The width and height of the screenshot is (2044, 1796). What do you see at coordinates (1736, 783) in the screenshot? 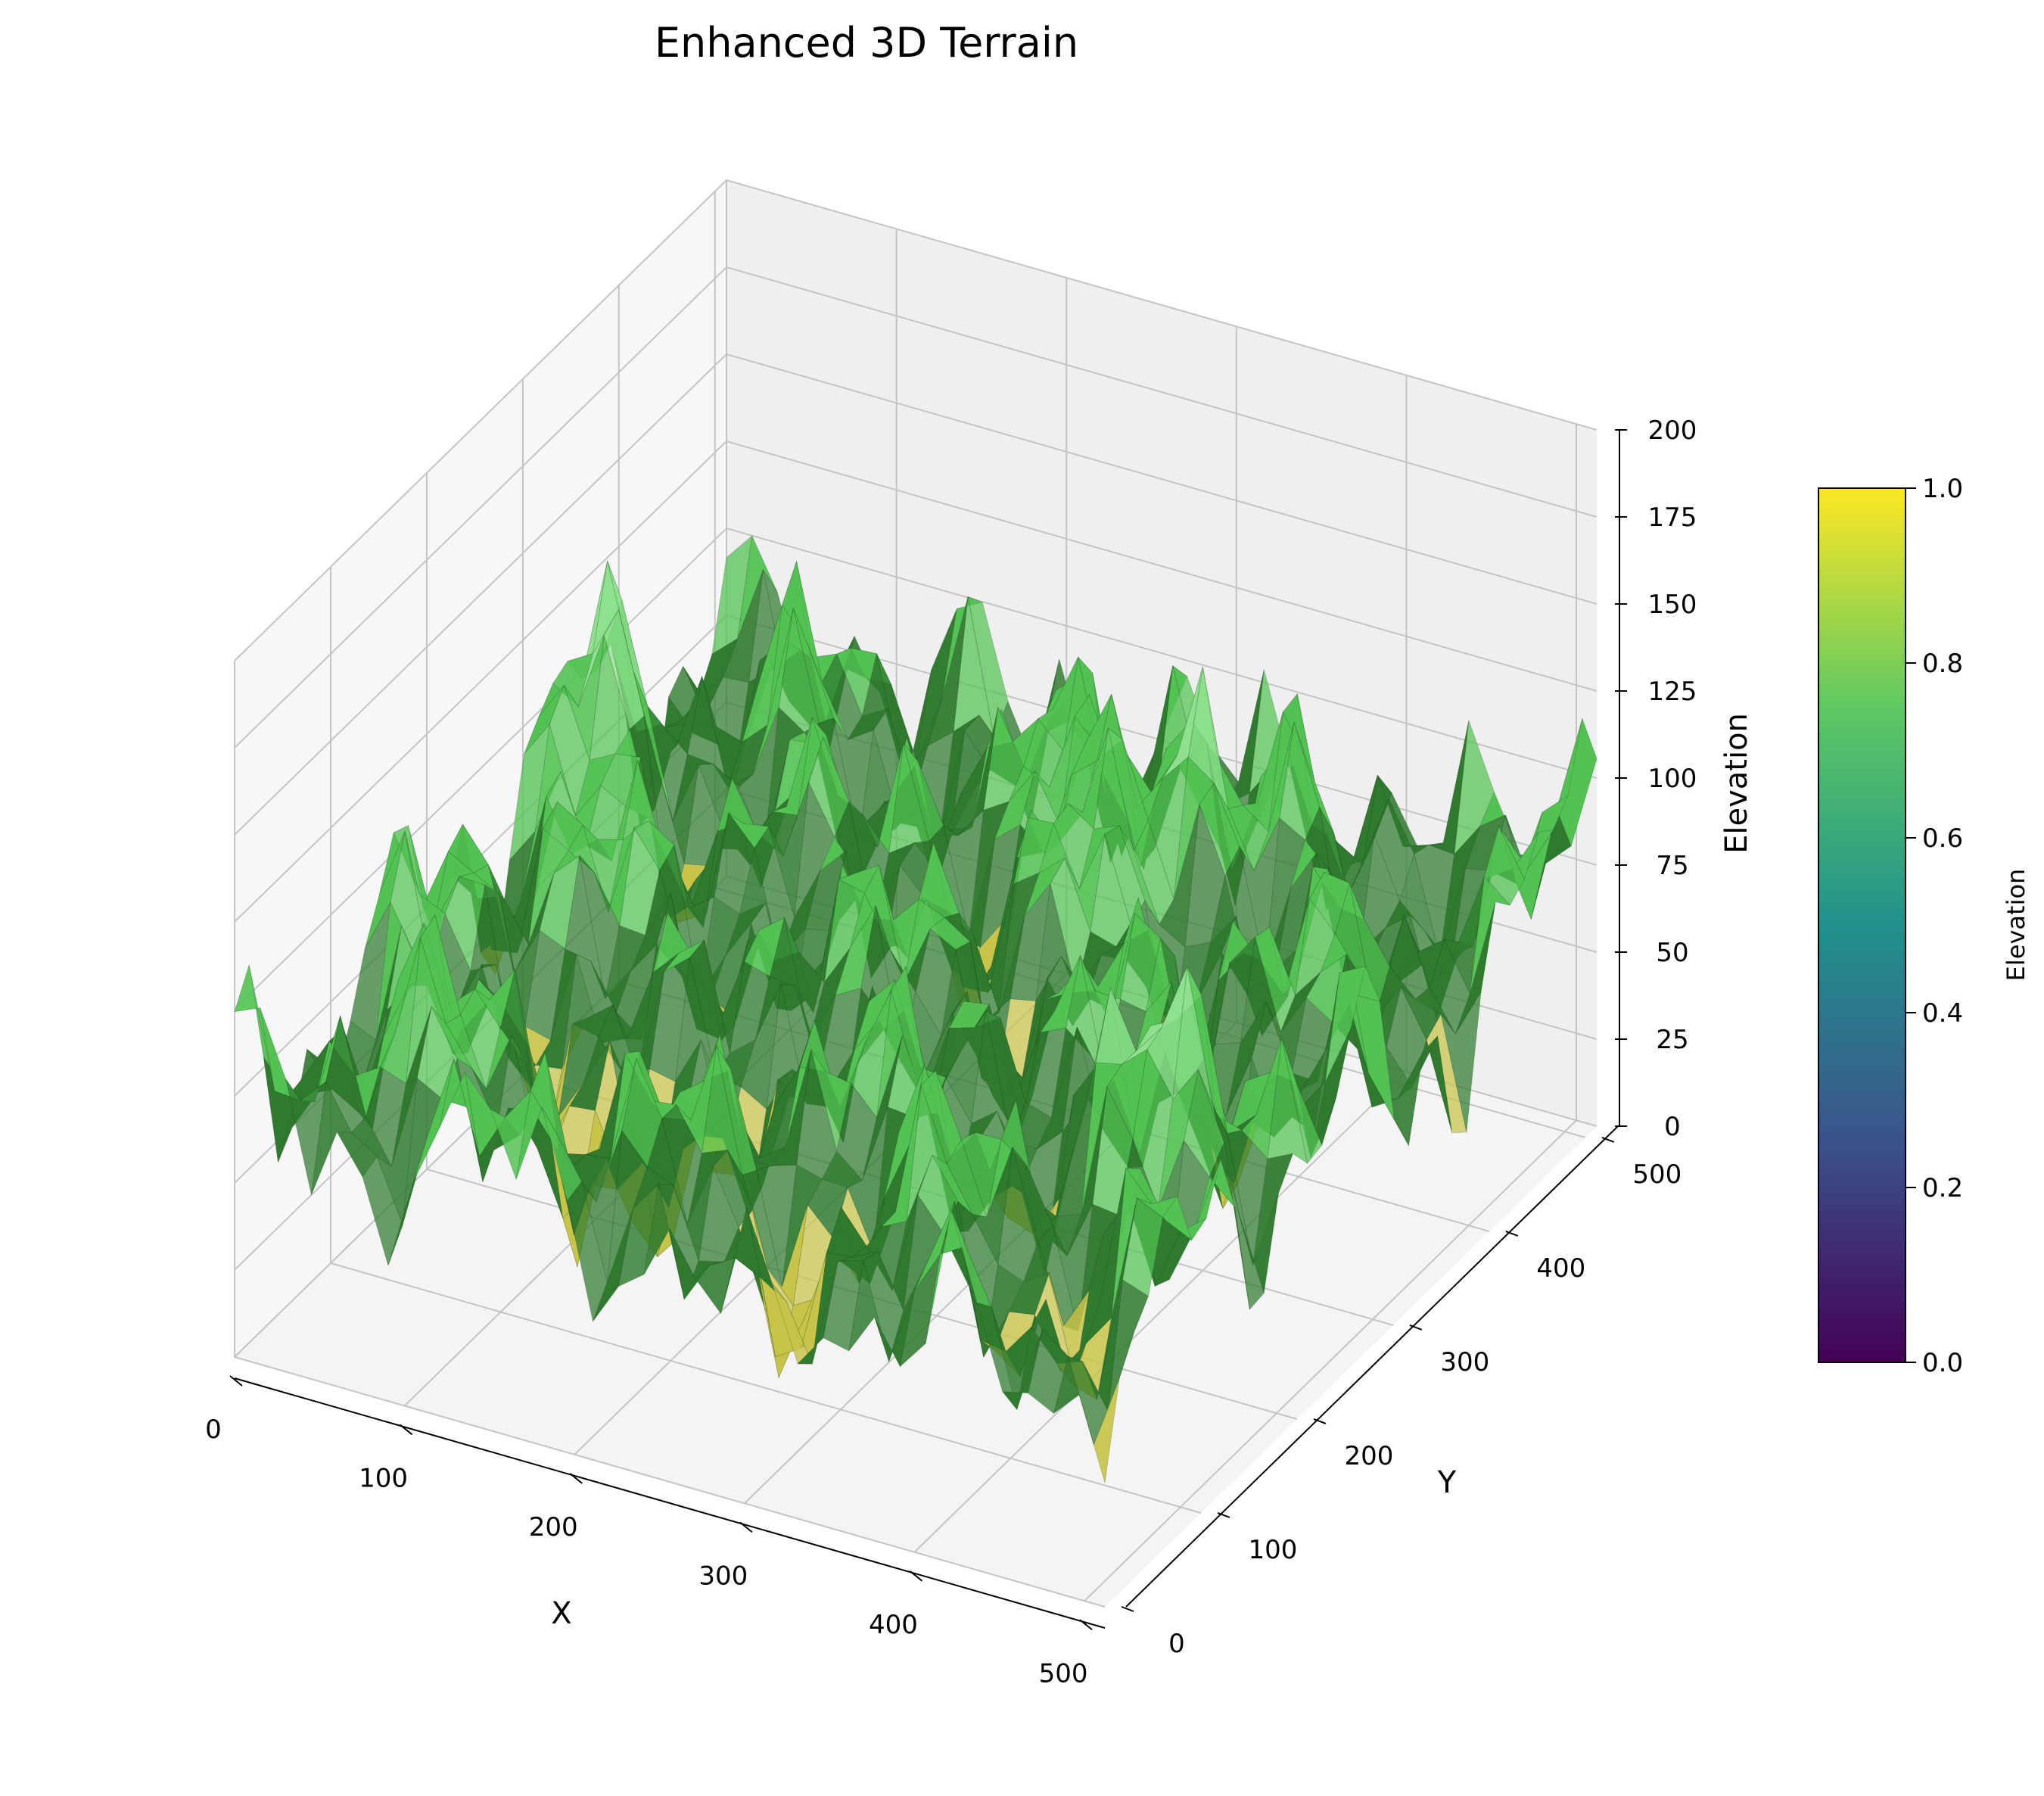
I see `z-axis-label: Elevation` at bounding box center [1736, 783].